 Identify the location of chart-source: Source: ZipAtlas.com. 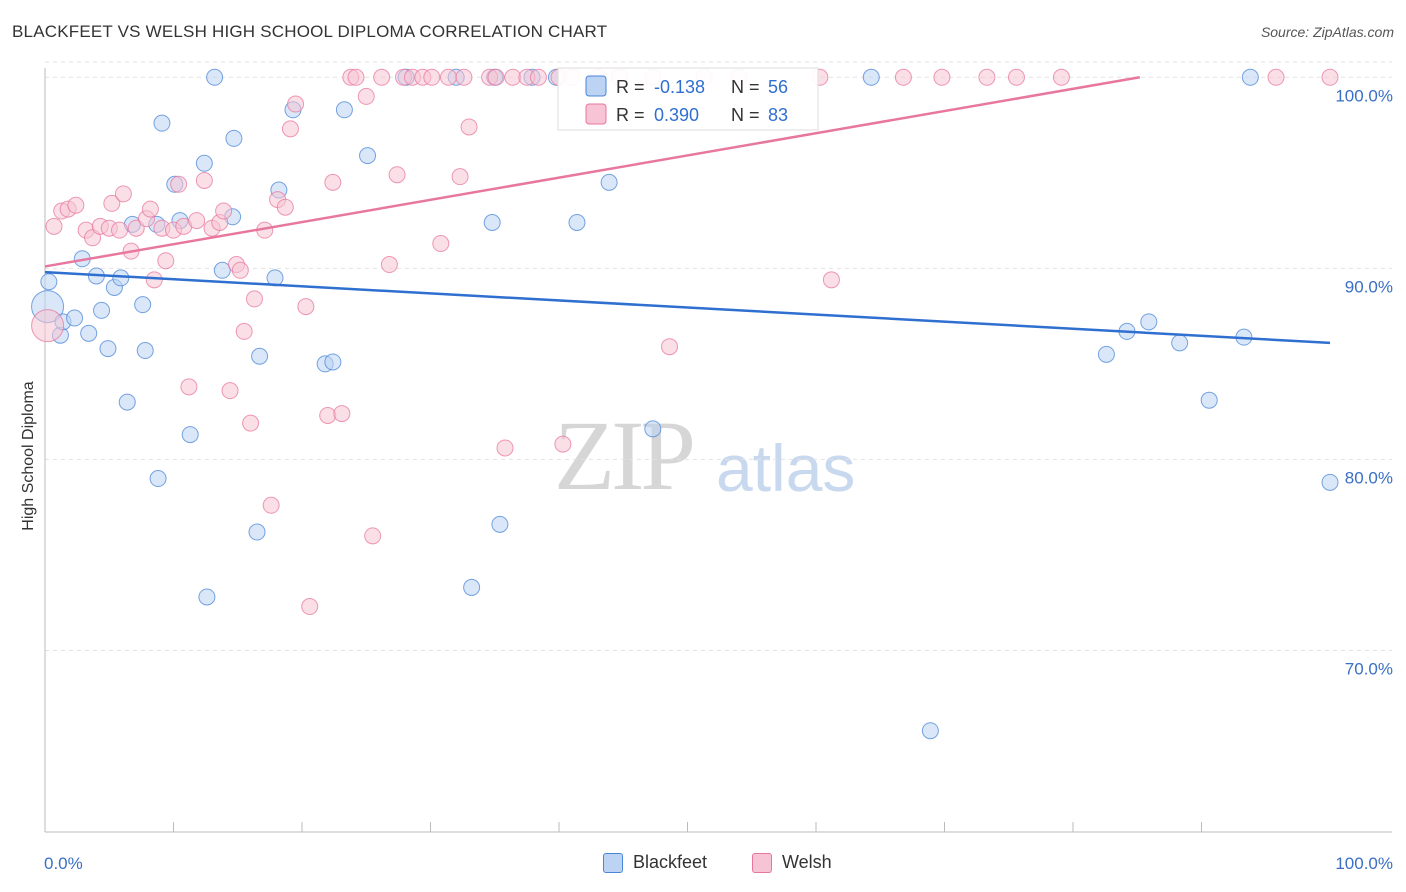
(1327, 32).